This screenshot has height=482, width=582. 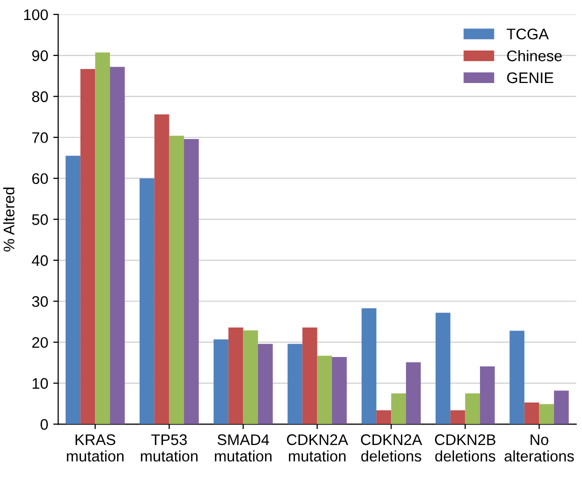 I want to click on legend-label: TCGA, so click(x=527, y=34).